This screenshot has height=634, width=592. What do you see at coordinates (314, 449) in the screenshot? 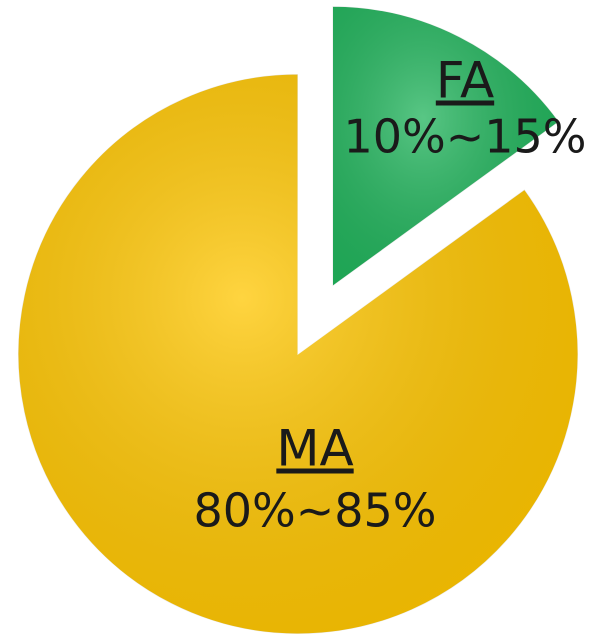
I see `slice-category: MA` at bounding box center [314, 449].